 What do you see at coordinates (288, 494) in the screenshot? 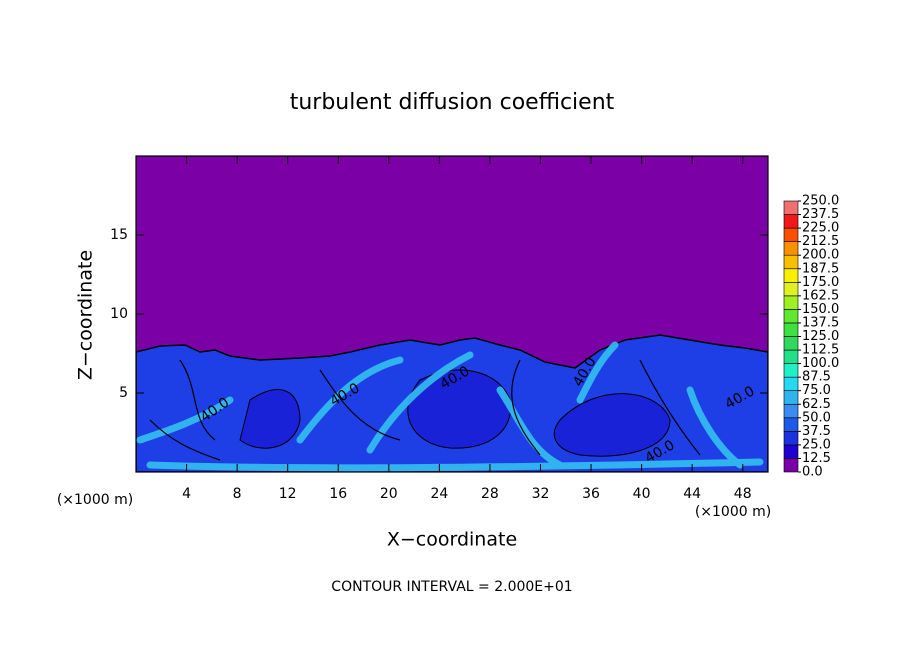
I see `x-tick-label: 12` at bounding box center [288, 494].